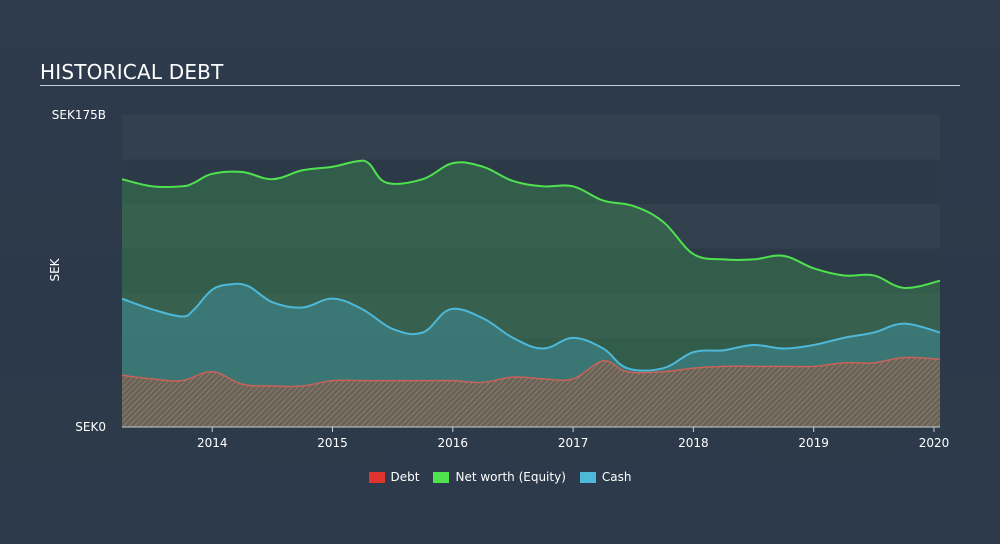 The image size is (1000, 544). What do you see at coordinates (441, 477) in the screenshot?
I see `legend-swatch-net-worth` at bounding box center [441, 477].